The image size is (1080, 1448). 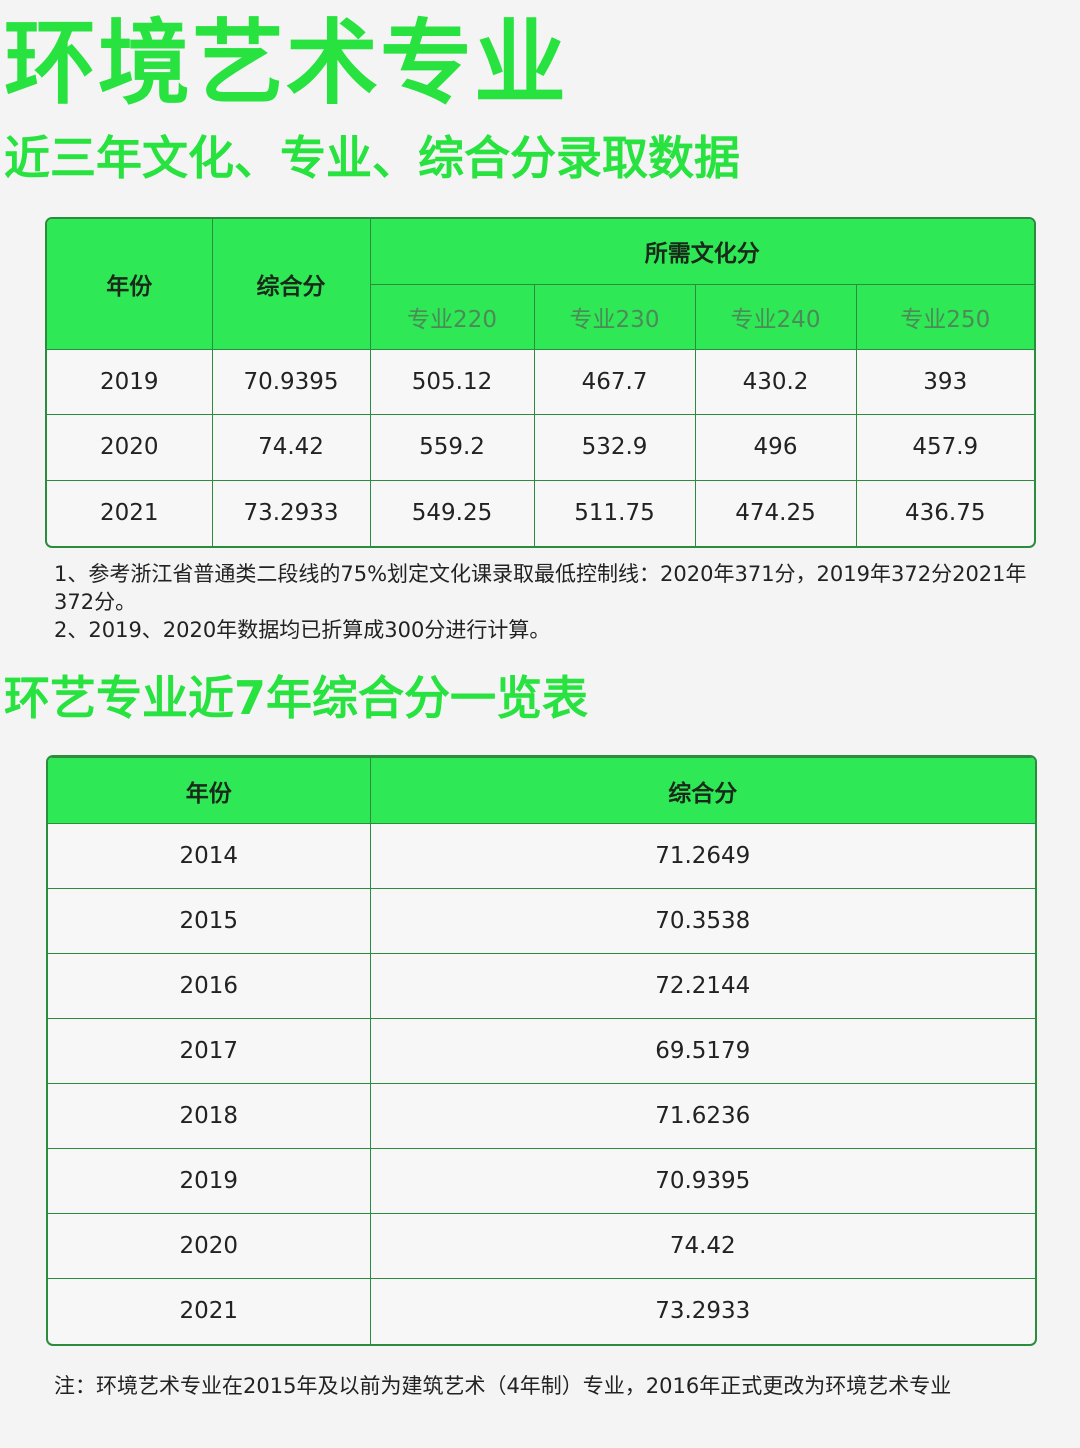 What do you see at coordinates (775, 316) in the screenshot?
I see `header-cell: 专业240` at bounding box center [775, 316].